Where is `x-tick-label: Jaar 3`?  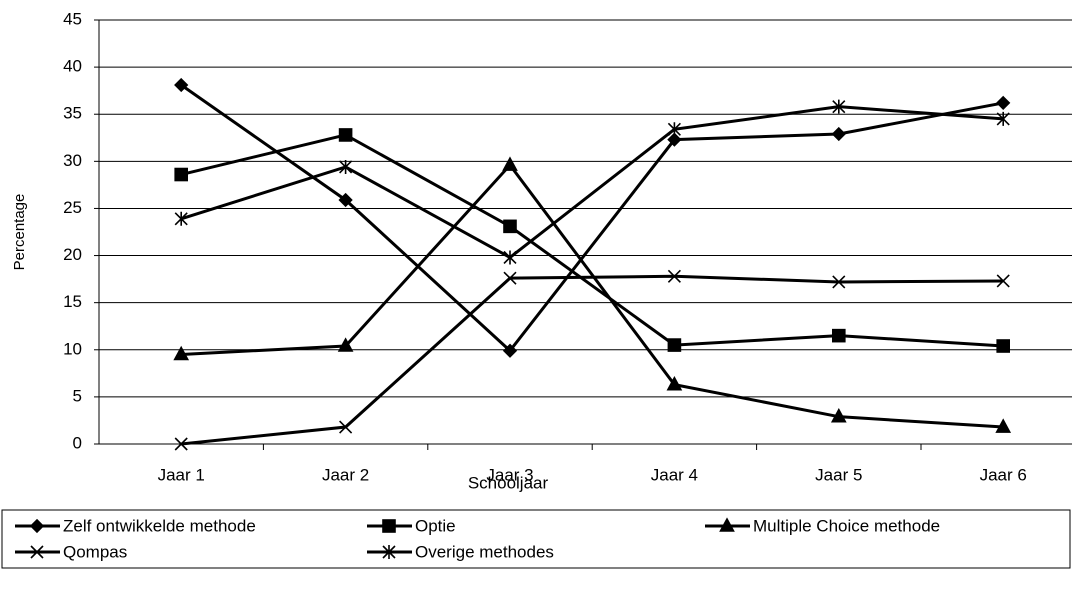 x-tick-label: Jaar 3 is located at coordinates (509, 474).